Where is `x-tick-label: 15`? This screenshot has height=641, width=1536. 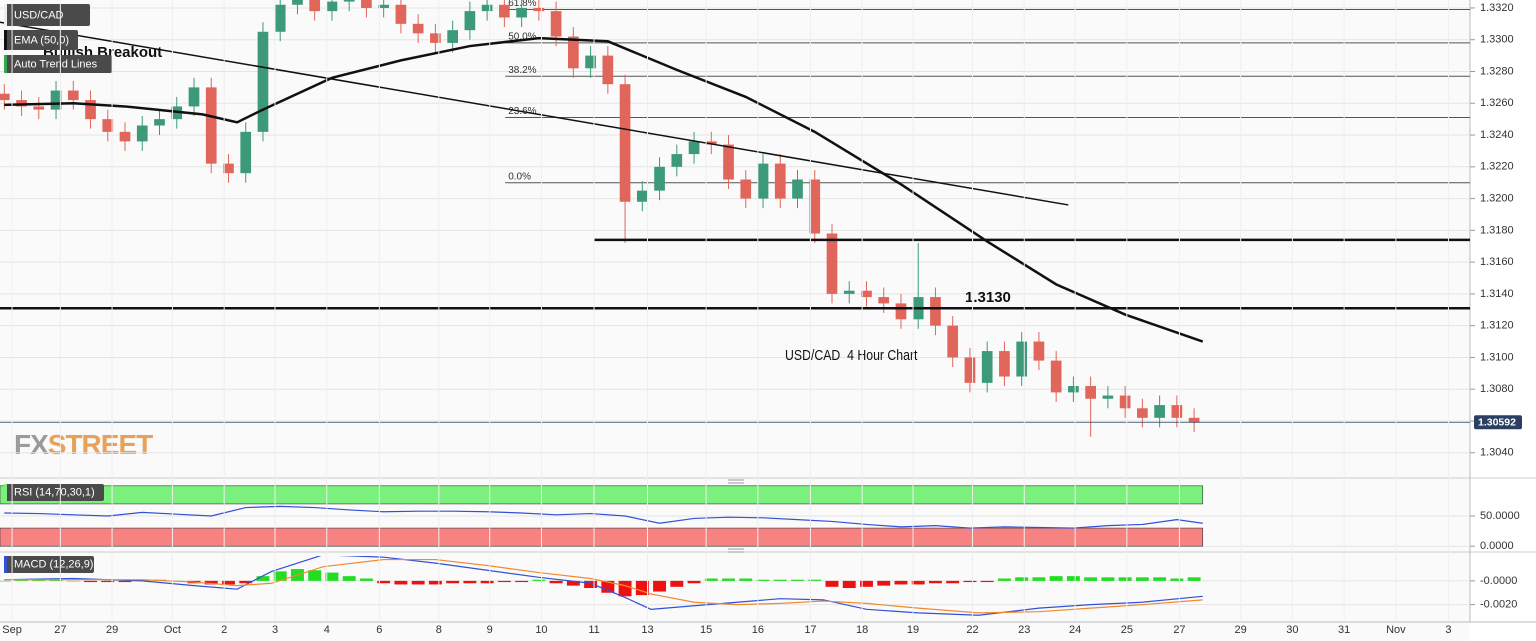 x-tick-label: 15 is located at coordinates (706, 630).